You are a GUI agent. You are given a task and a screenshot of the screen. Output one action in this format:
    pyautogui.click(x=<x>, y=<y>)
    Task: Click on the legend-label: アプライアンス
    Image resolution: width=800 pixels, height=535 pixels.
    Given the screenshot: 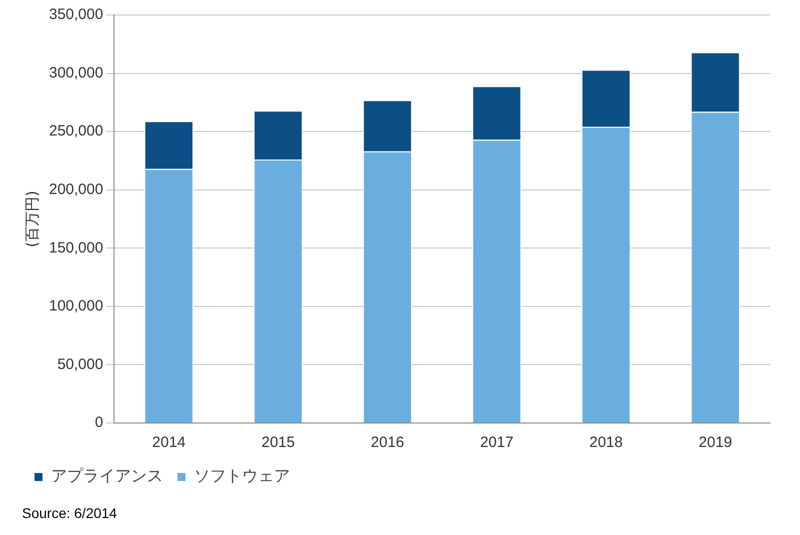 What is the action you would take?
    pyautogui.click(x=107, y=476)
    